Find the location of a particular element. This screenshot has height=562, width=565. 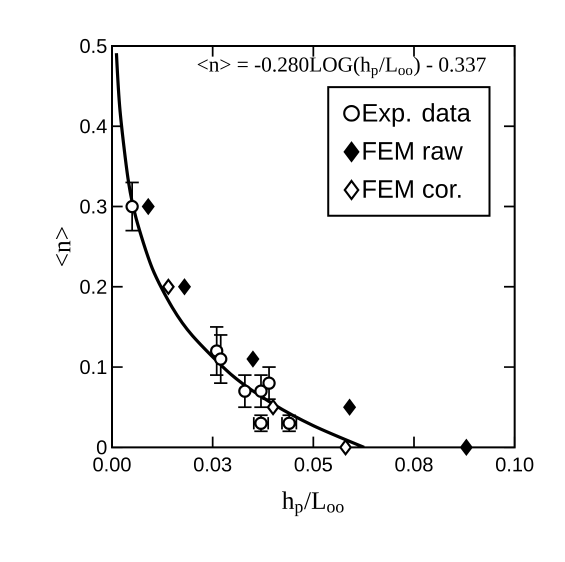

x-tick-label: 0.05 is located at coordinates (313, 464).